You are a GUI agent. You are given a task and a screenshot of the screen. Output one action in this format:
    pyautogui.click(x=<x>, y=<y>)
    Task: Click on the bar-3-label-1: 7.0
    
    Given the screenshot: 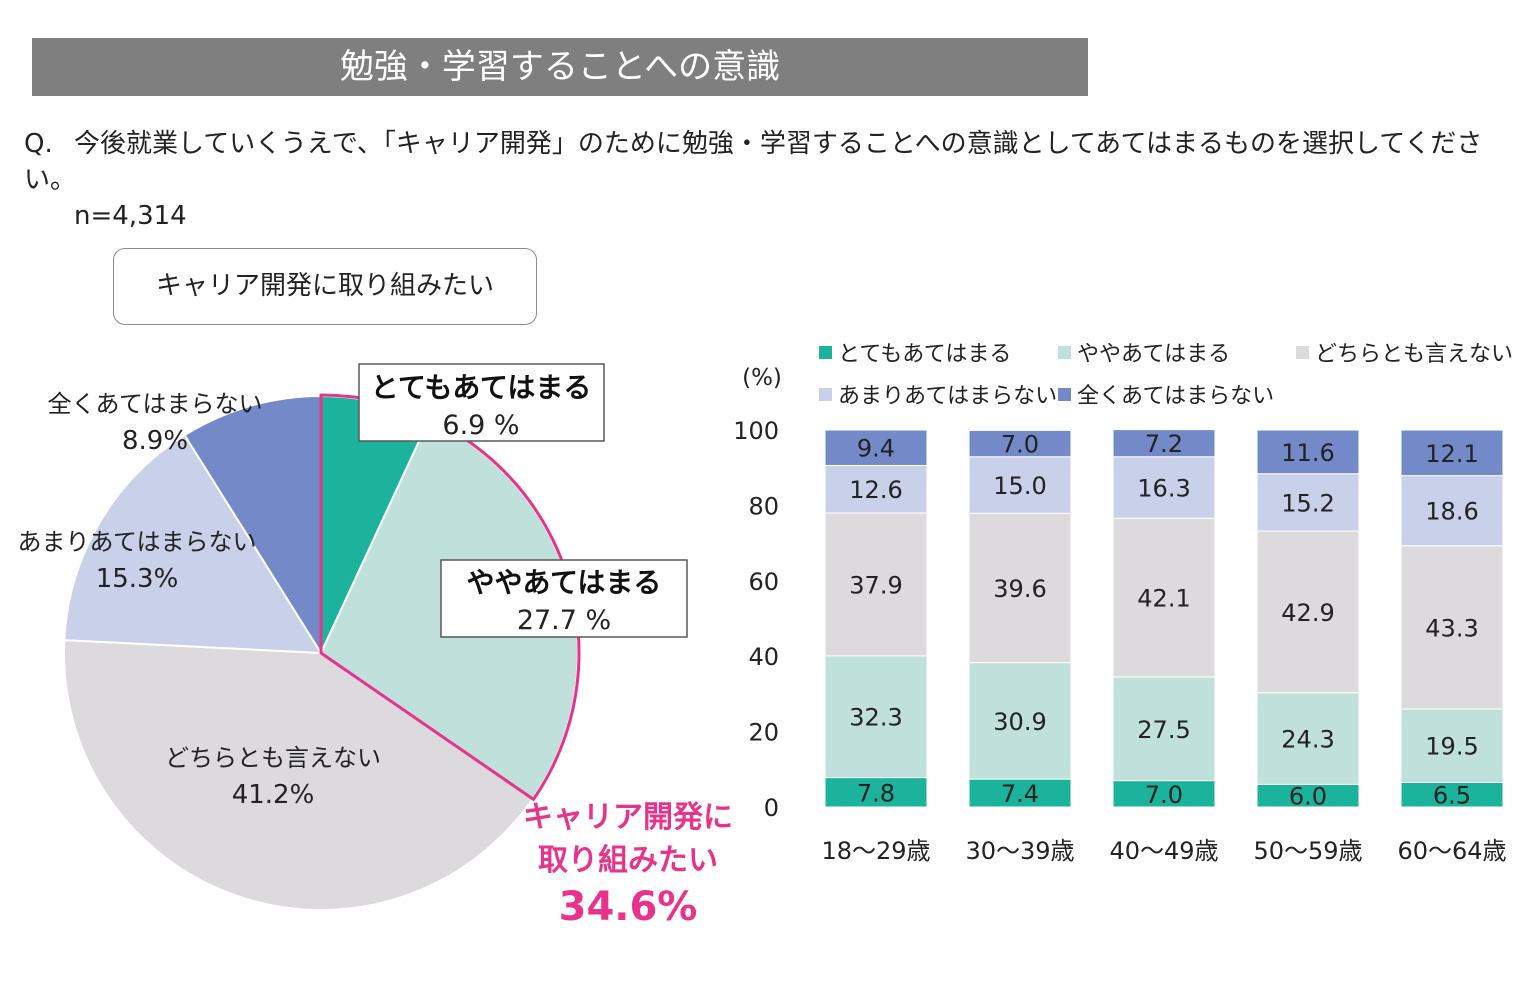 What is the action you would take?
    pyautogui.click(x=1164, y=795)
    